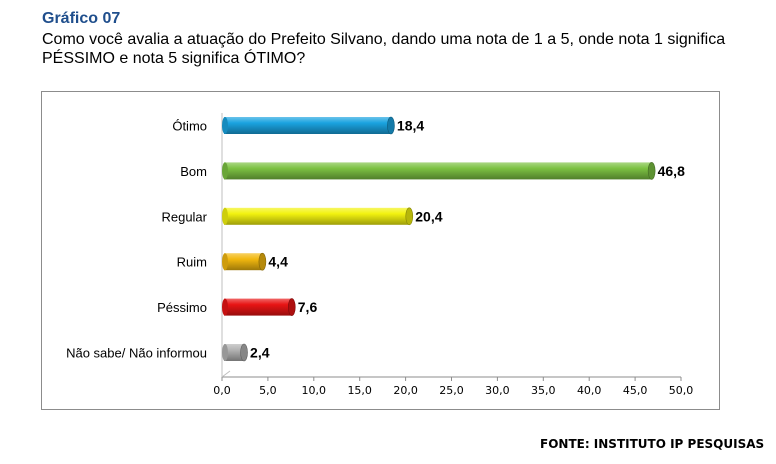 The image size is (776, 464). I want to click on value-label: 2,4, so click(260, 353).